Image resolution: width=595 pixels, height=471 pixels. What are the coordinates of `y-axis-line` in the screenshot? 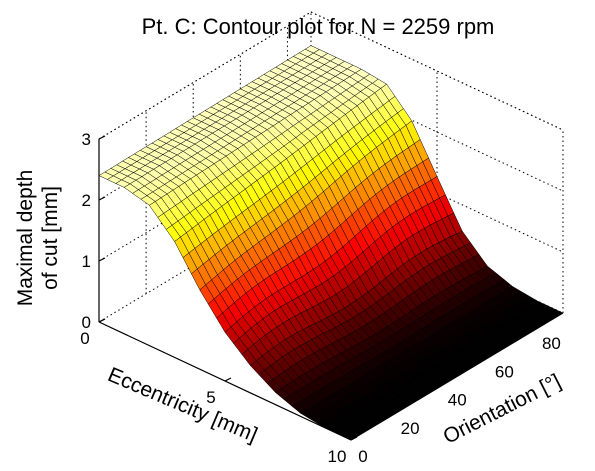 It's located at (457, 376).